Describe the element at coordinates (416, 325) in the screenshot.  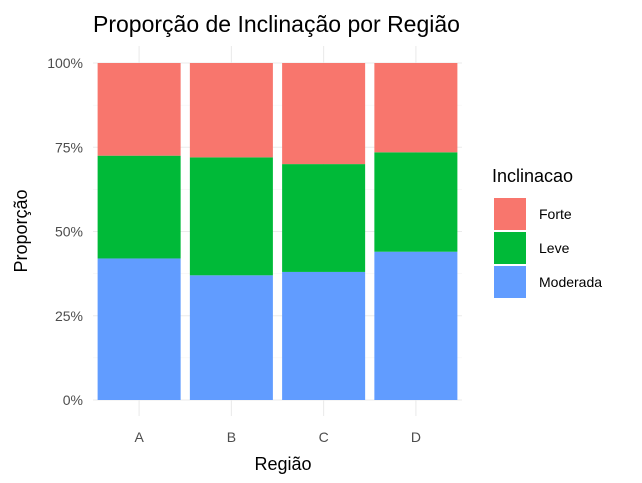
I see `bar-D-moderada` at that location.